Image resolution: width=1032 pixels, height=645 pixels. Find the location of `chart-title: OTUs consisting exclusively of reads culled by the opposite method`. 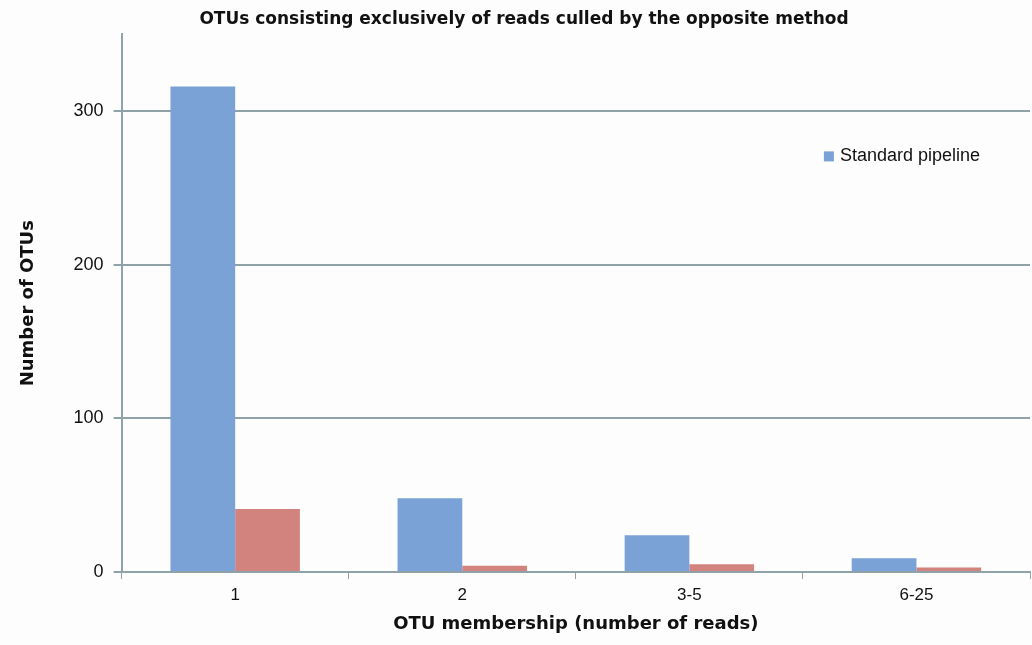

chart-title: OTUs consisting exclusively of reads culled by the opposite method is located at coordinates (524, 17).